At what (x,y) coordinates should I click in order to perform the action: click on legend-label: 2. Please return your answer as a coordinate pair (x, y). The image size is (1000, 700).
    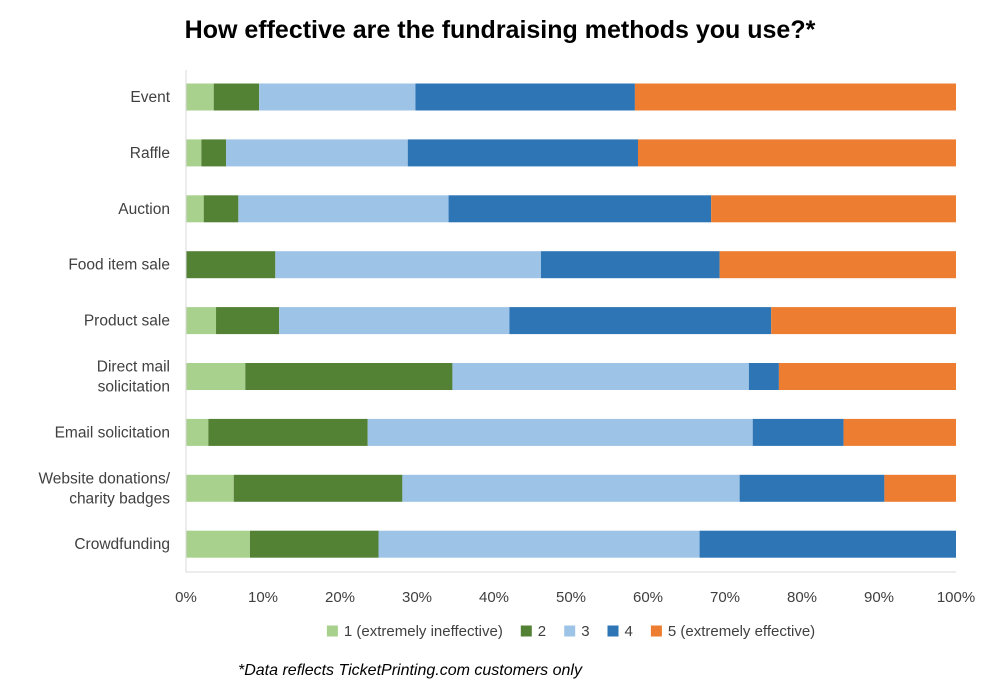
    Looking at the image, I should click on (542, 631).